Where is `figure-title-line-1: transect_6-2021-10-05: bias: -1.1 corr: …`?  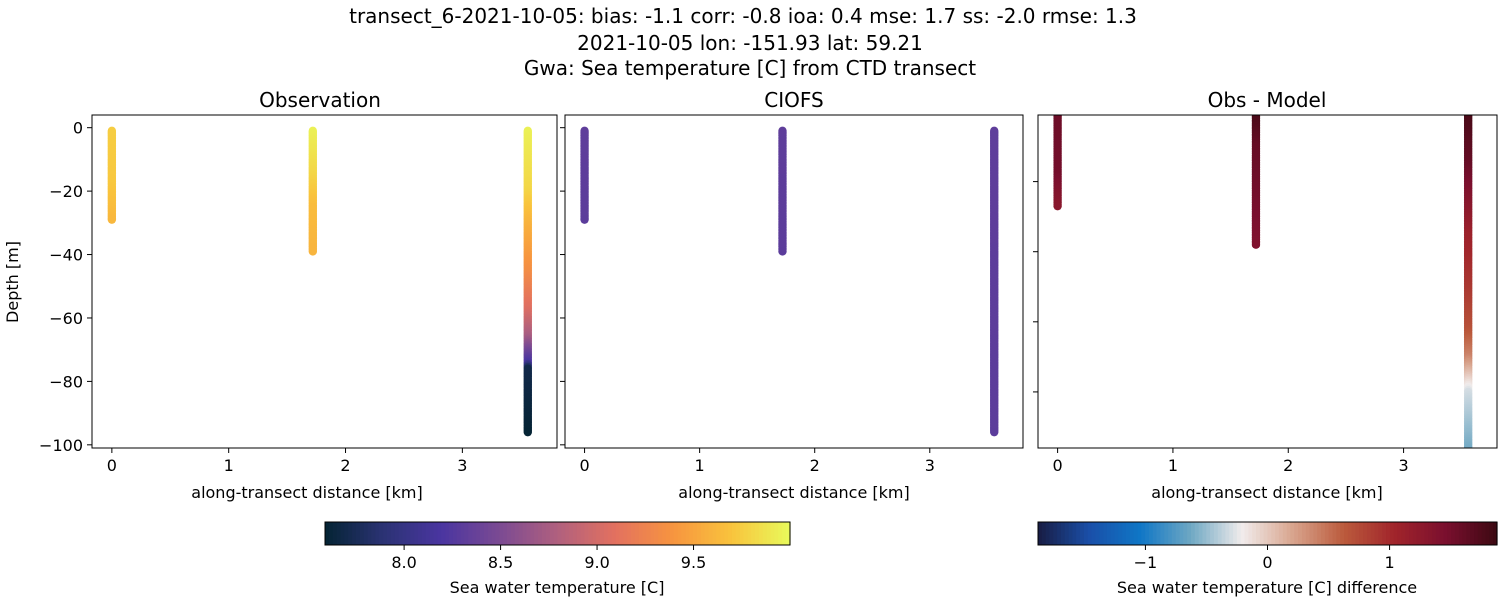 figure-title-line-1: transect_6-2021-10-05: bias: -1.1 corr: … is located at coordinates (743, 16).